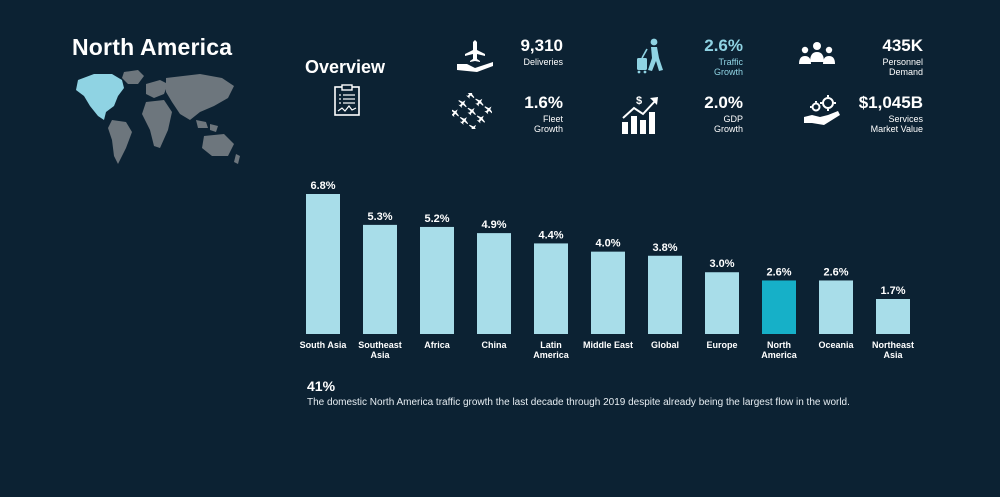 The image size is (1000, 497). I want to click on metric-traffic-growth-label: Traffic Growth, so click(728, 67).